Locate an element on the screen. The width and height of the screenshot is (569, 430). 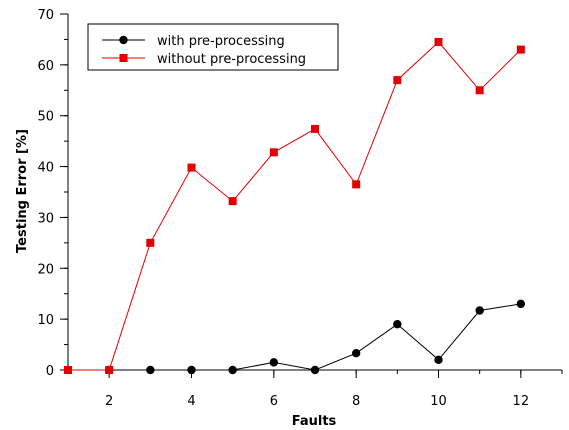
x-tick-label: 12 is located at coordinates (521, 401).